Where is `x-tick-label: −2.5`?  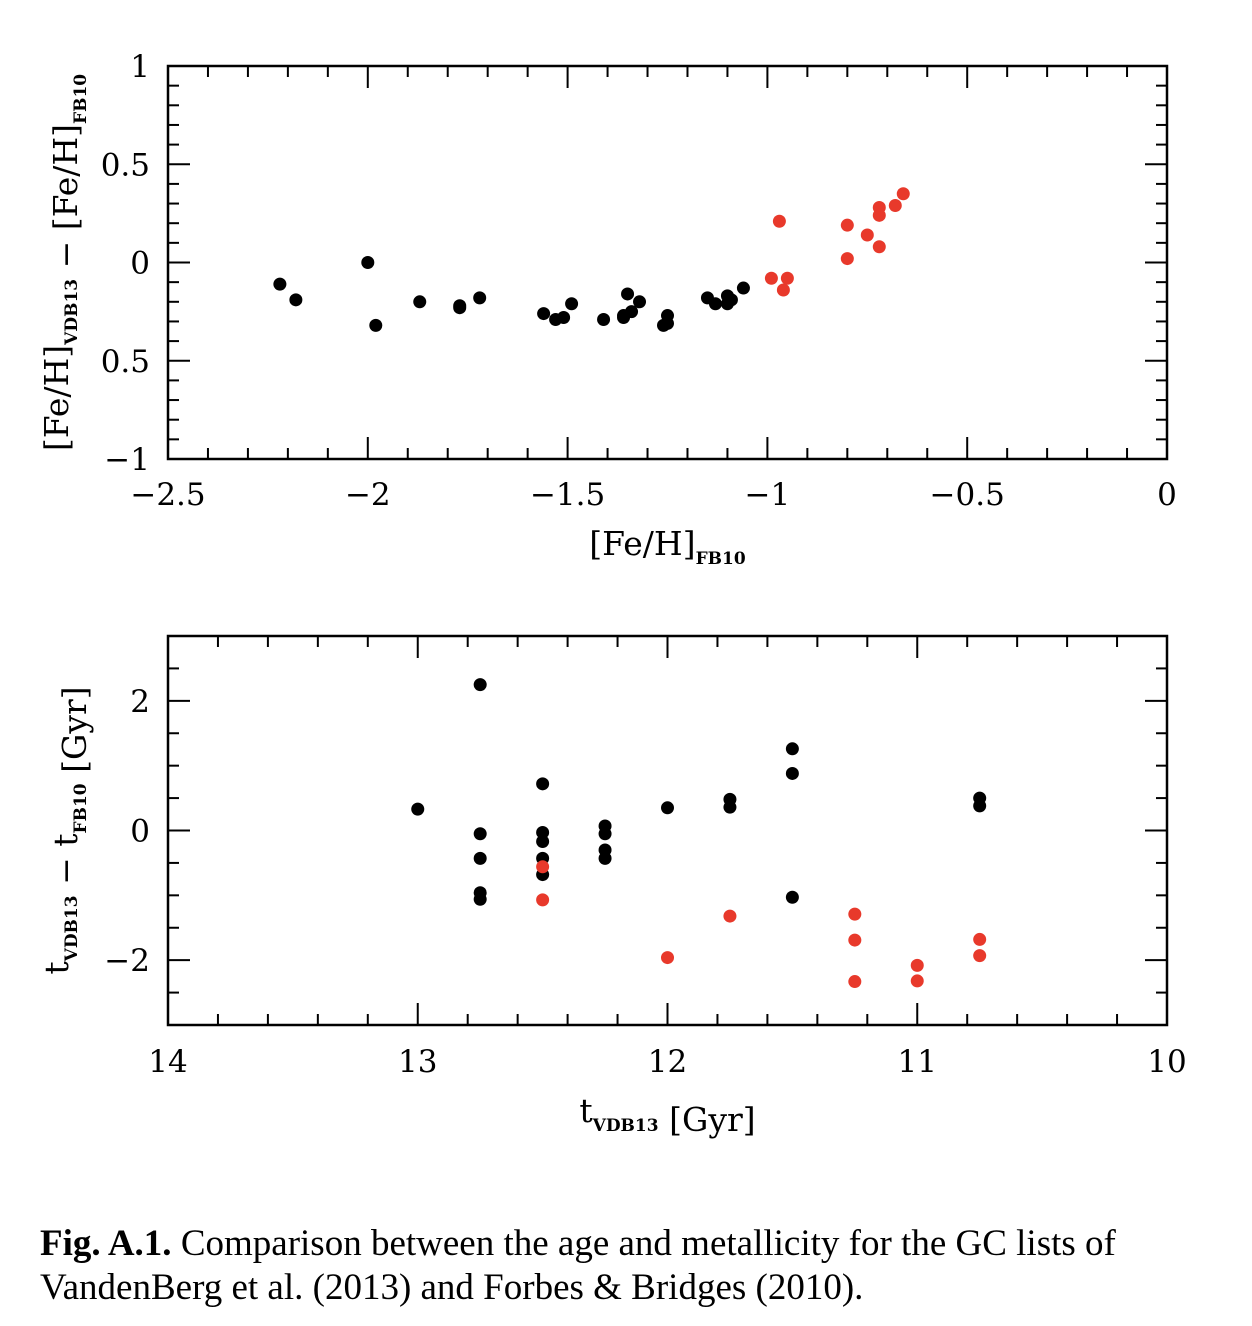 x-tick-label: −2.5 is located at coordinates (167, 495).